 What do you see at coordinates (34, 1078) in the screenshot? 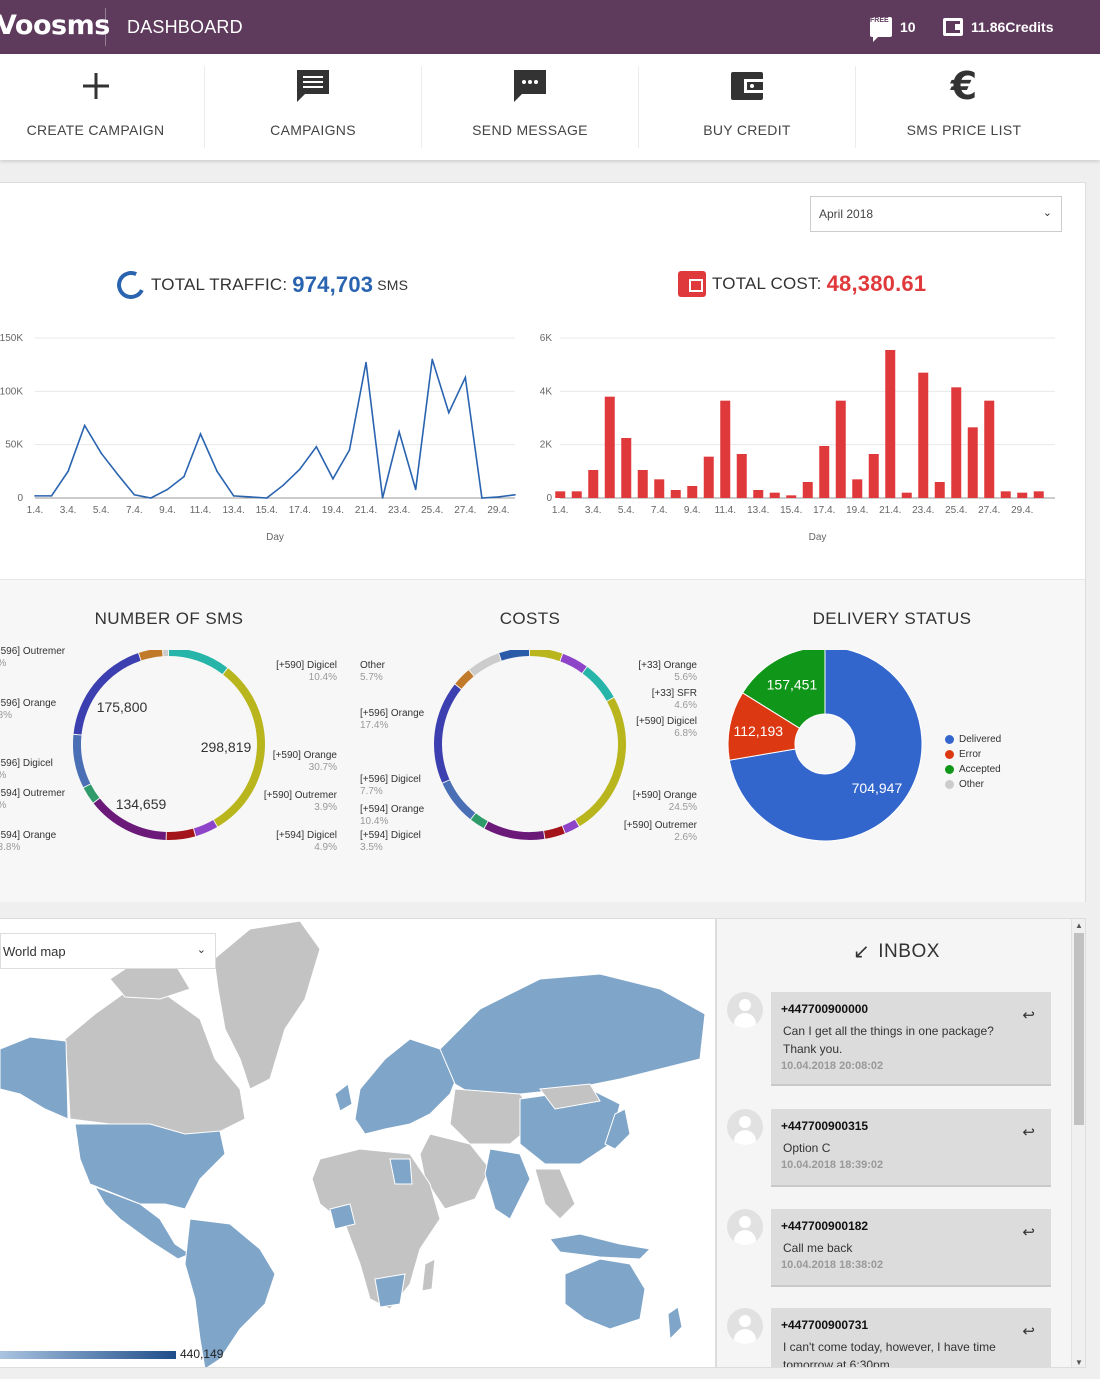
I see `map-alaska` at bounding box center [34, 1078].